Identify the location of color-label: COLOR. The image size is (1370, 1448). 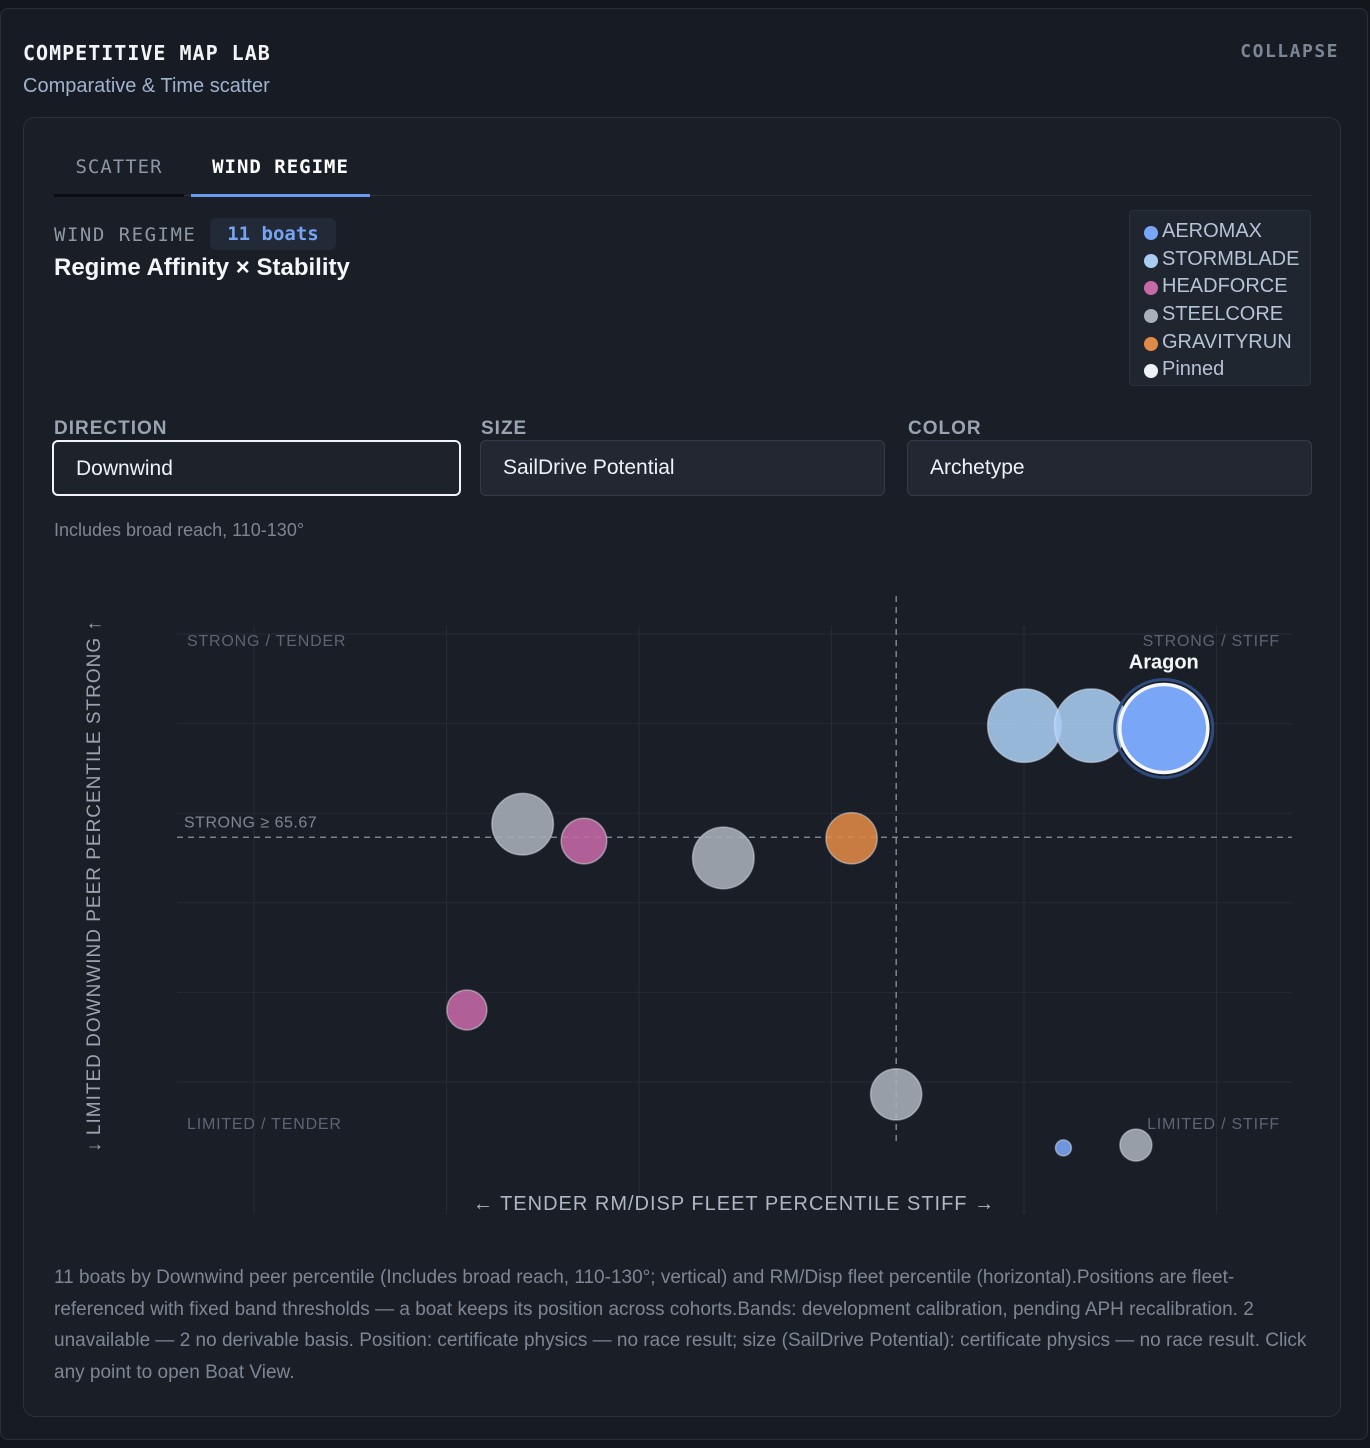
(945, 428).